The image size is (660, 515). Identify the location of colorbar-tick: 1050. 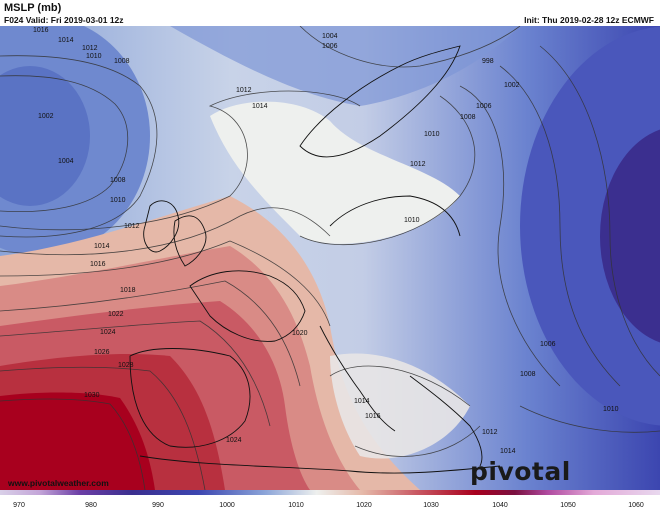
(568, 505).